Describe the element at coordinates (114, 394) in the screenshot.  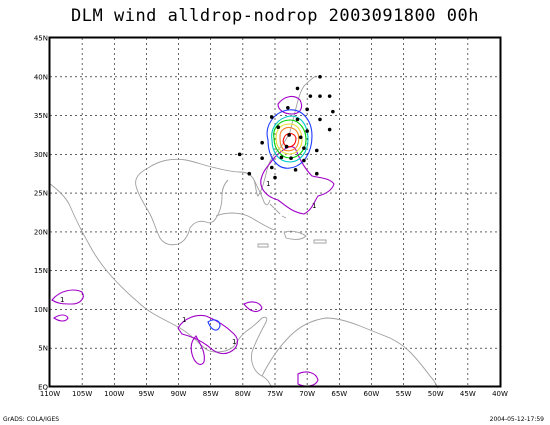
I see `x-tick-label: 100W` at that location.